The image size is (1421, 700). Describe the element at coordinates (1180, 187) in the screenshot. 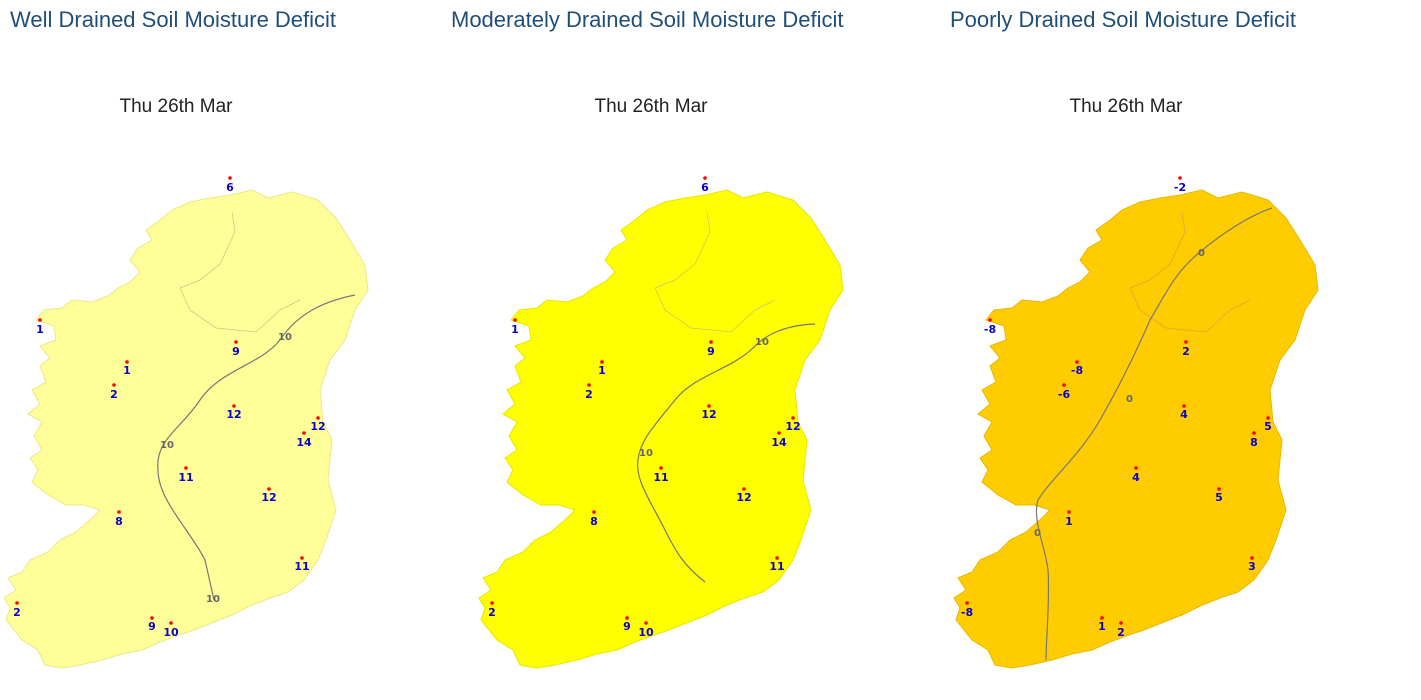

I see `station-value: -2` at that location.